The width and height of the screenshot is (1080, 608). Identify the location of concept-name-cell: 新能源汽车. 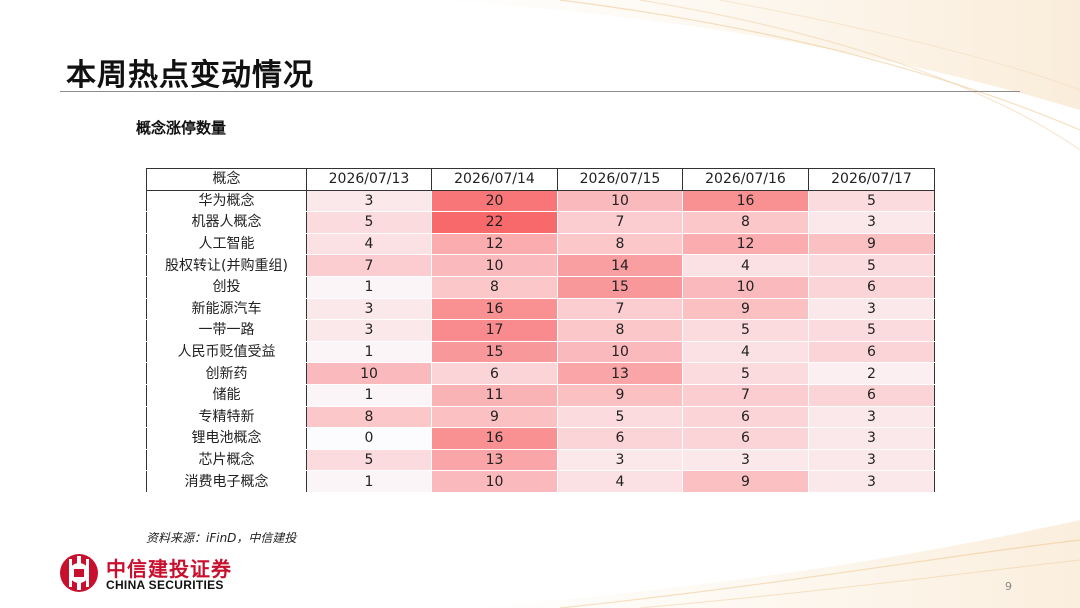
(226, 309).